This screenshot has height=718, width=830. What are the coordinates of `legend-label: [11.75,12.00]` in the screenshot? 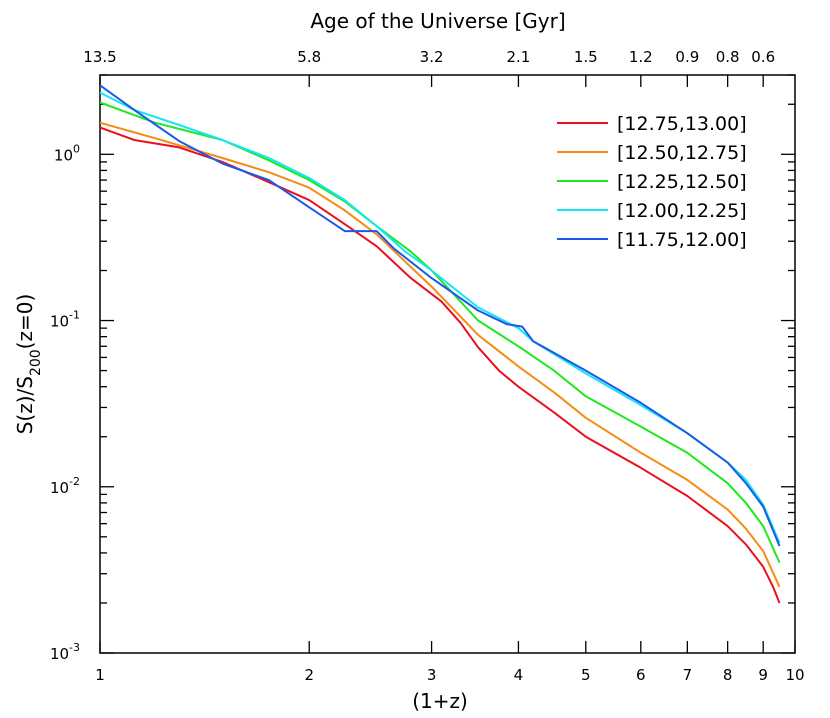 It's located at (682, 240).